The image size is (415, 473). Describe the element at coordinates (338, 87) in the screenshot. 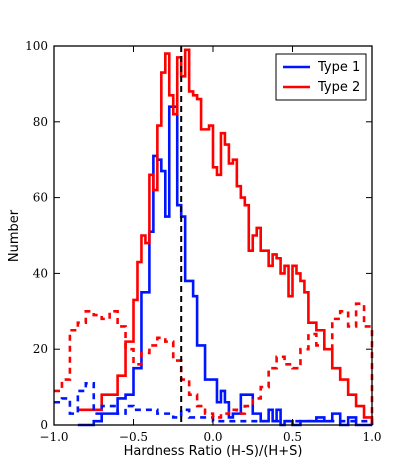

I see `legend-label-type-2: Type 2` at that location.